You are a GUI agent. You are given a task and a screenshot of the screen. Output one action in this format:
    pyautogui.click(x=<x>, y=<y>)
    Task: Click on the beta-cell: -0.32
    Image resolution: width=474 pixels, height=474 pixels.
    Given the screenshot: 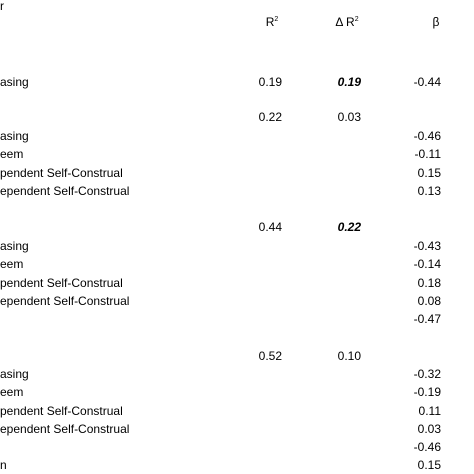 What is the action you would take?
    pyautogui.click(x=427, y=374)
    